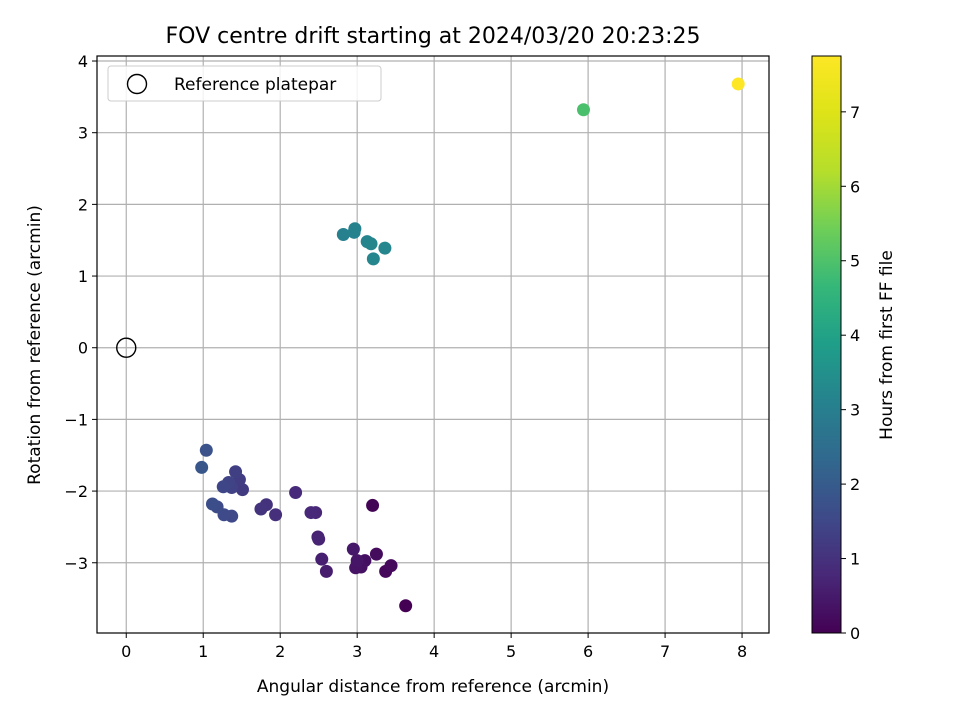 This screenshot has height=720, width=960. Describe the element at coordinates (855, 186) in the screenshot. I see `colorbar-tick-label: 6` at that location.